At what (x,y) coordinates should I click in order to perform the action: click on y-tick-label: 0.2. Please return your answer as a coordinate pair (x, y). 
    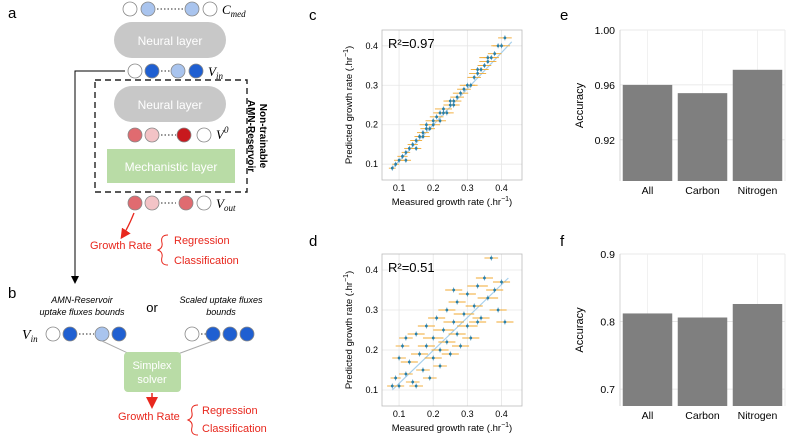
    Looking at the image, I should click on (371, 350).